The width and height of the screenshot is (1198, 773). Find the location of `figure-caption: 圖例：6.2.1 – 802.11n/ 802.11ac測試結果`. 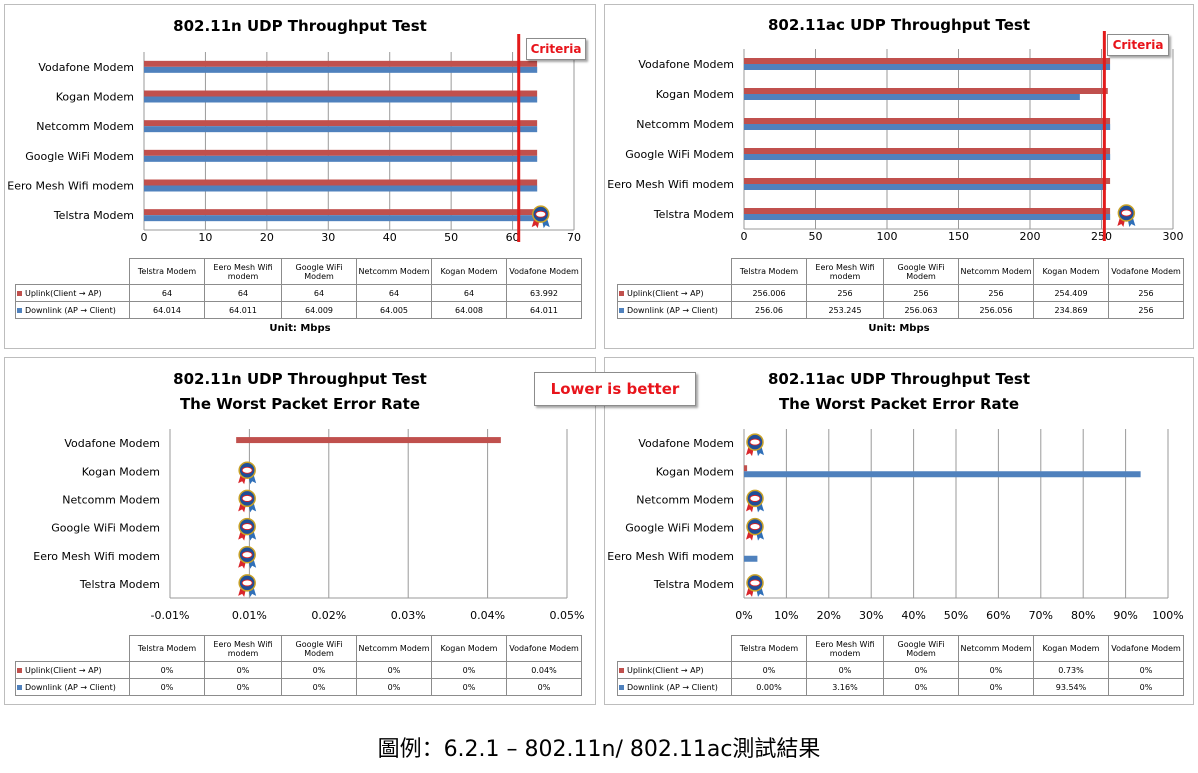

figure-caption: 圖例：6.2.1 – 802.11n/ 802.11ac測試結果 is located at coordinates (599, 749).